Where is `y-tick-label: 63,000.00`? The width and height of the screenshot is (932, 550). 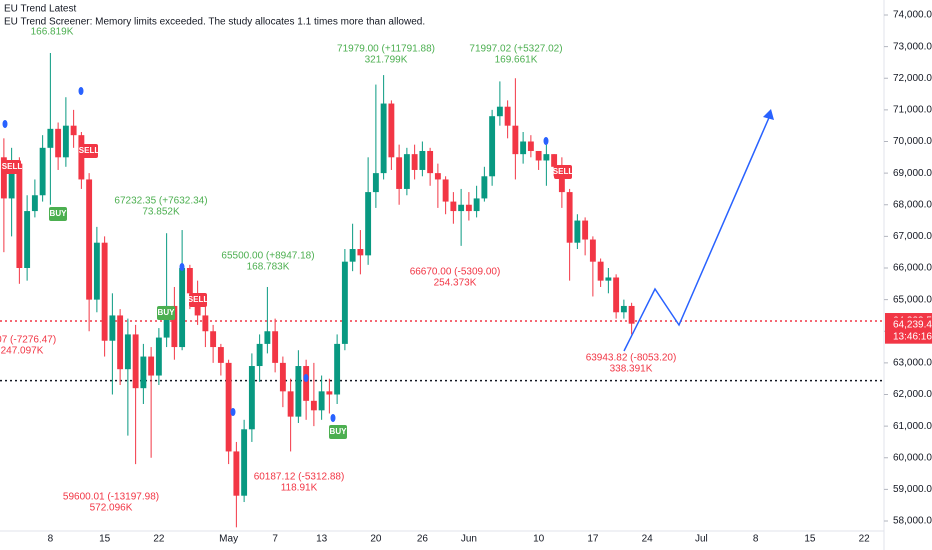
y-tick-label: 63,000.00 is located at coordinates (912, 363).